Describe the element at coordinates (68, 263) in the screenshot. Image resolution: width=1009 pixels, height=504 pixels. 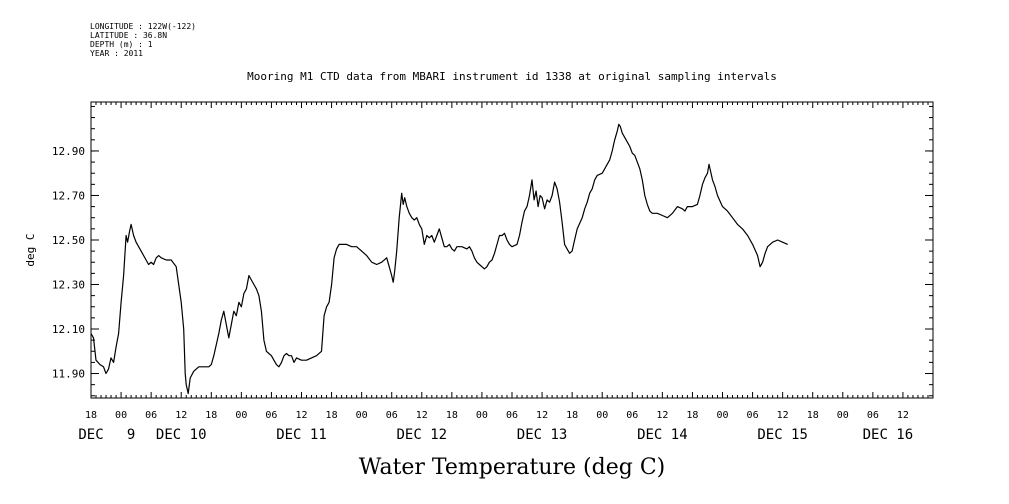
I see `y-tick-labels: 11.90 12.10 12.30 12.50 12.70 12.90` at that location.